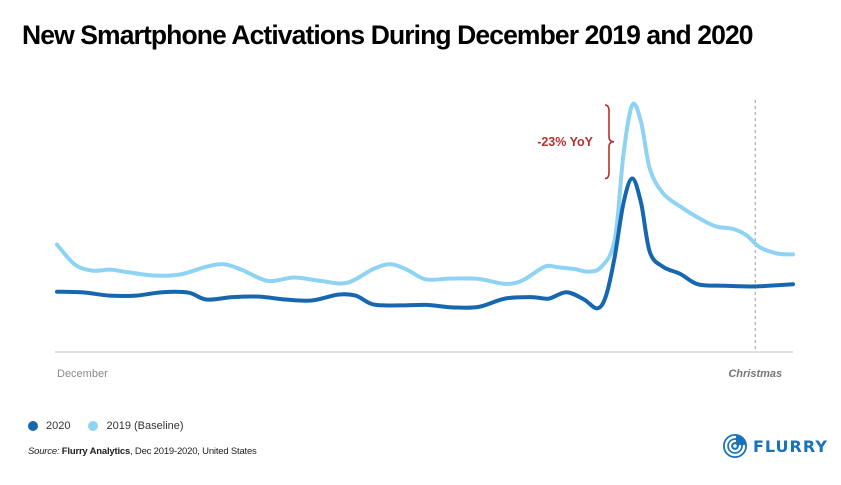 This screenshot has height=485, width=841. Describe the element at coordinates (609, 142) in the screenshot. I see `yoy-brace` at that location.